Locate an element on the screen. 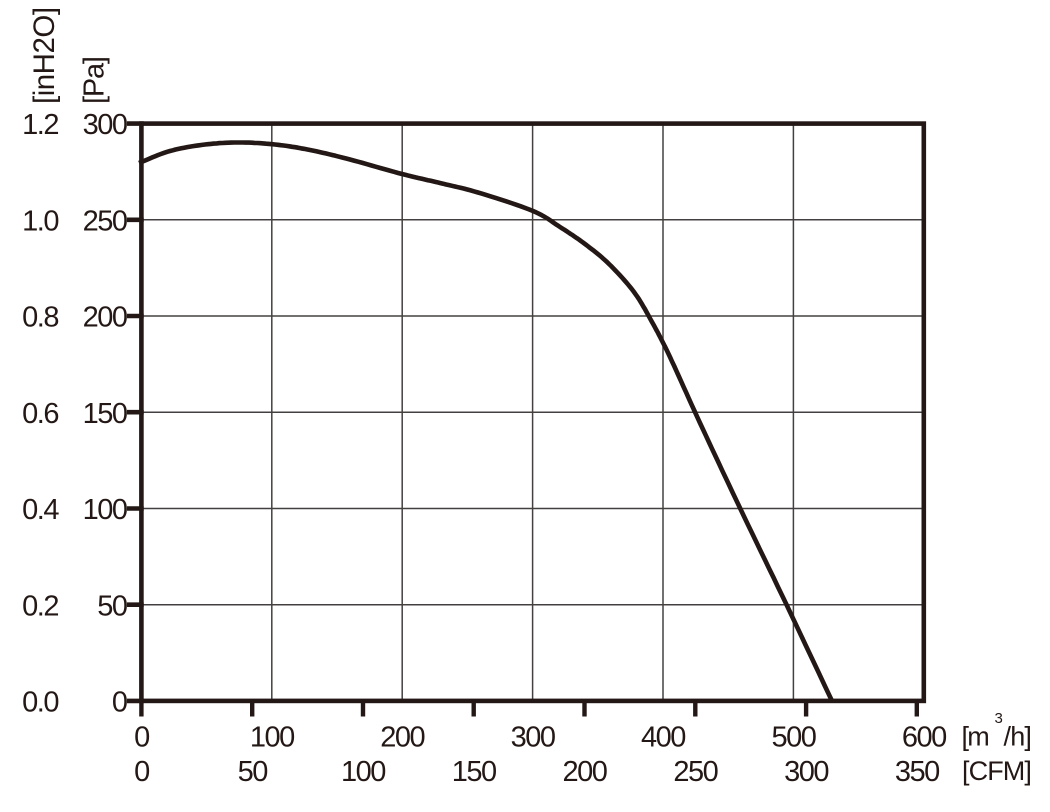 The height and width of the screenshot is (812, 1050). svg-text: [m is located at coordinates (975, 736).